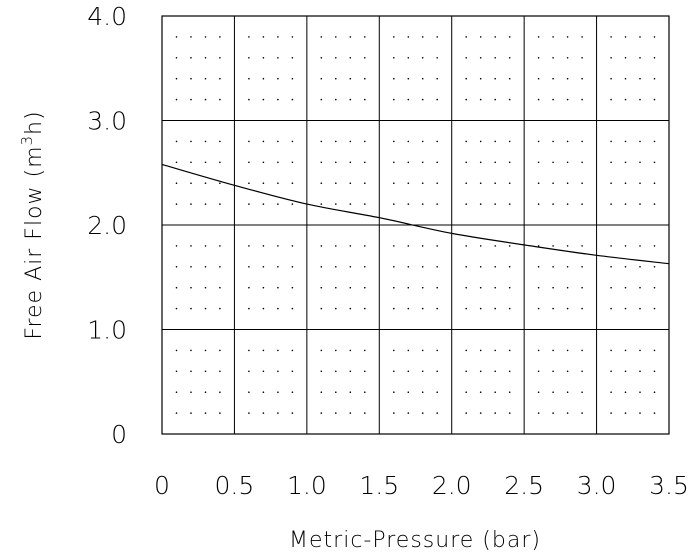 The width and height of the screenshot is (697, 555). What do you see at coordinates (162, 485) in the screenshot?
I see `x-tick-label: 0` at bounding box center [162, 485].